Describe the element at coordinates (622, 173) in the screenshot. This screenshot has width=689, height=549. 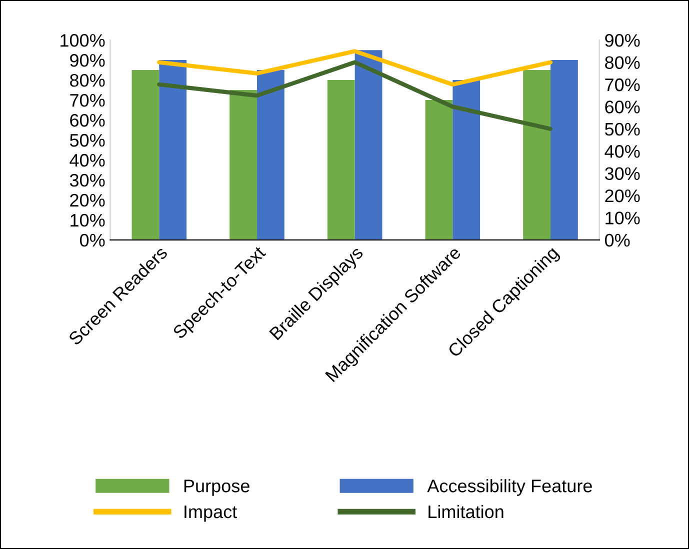
I see `y2-tick-label: 30%` at that location.